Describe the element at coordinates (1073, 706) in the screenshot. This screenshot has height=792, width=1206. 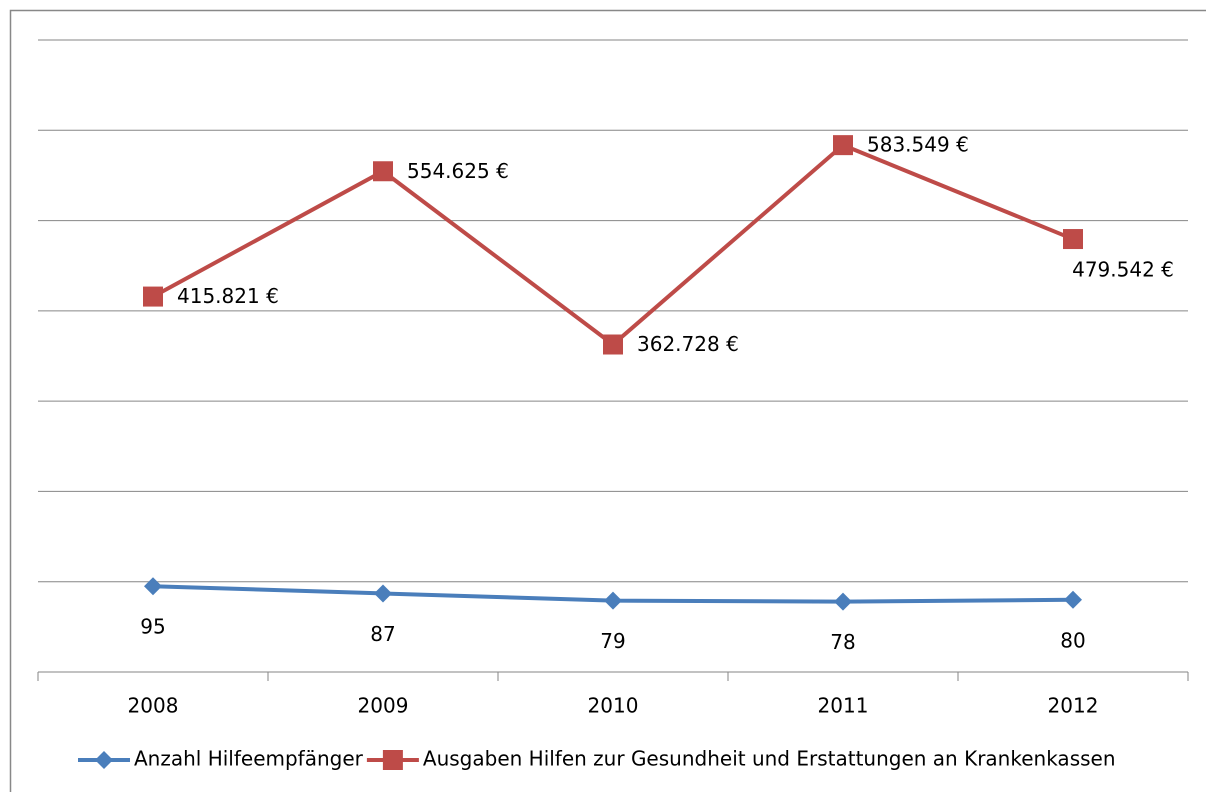
I see `x-tick-label: 2012` at that location.